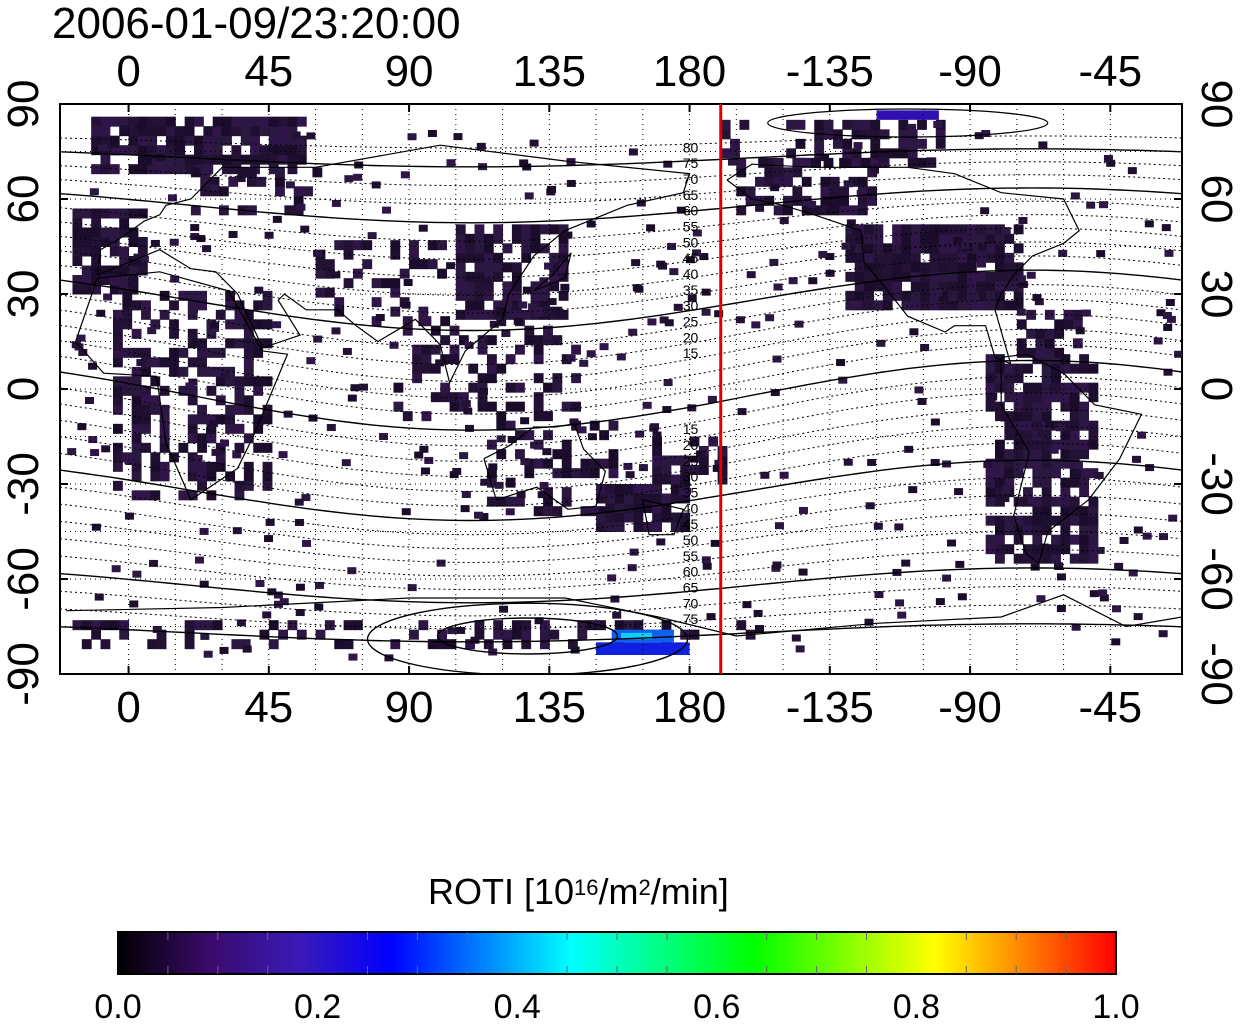 The width and height of the screenshot is (1240, 1024). I want to click on contour-label: 25, so click(691, 461).